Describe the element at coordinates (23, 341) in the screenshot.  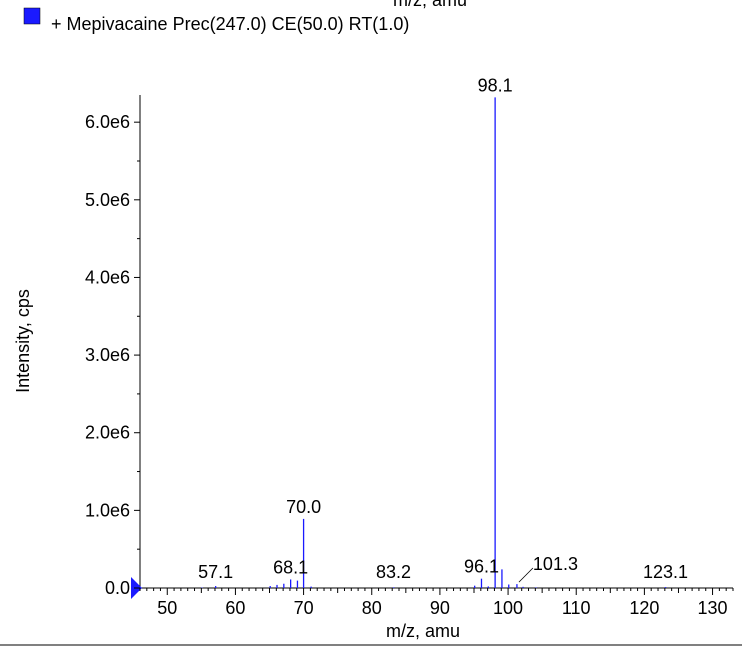
I see `y-axis-label: Intensity, cps` at that location.